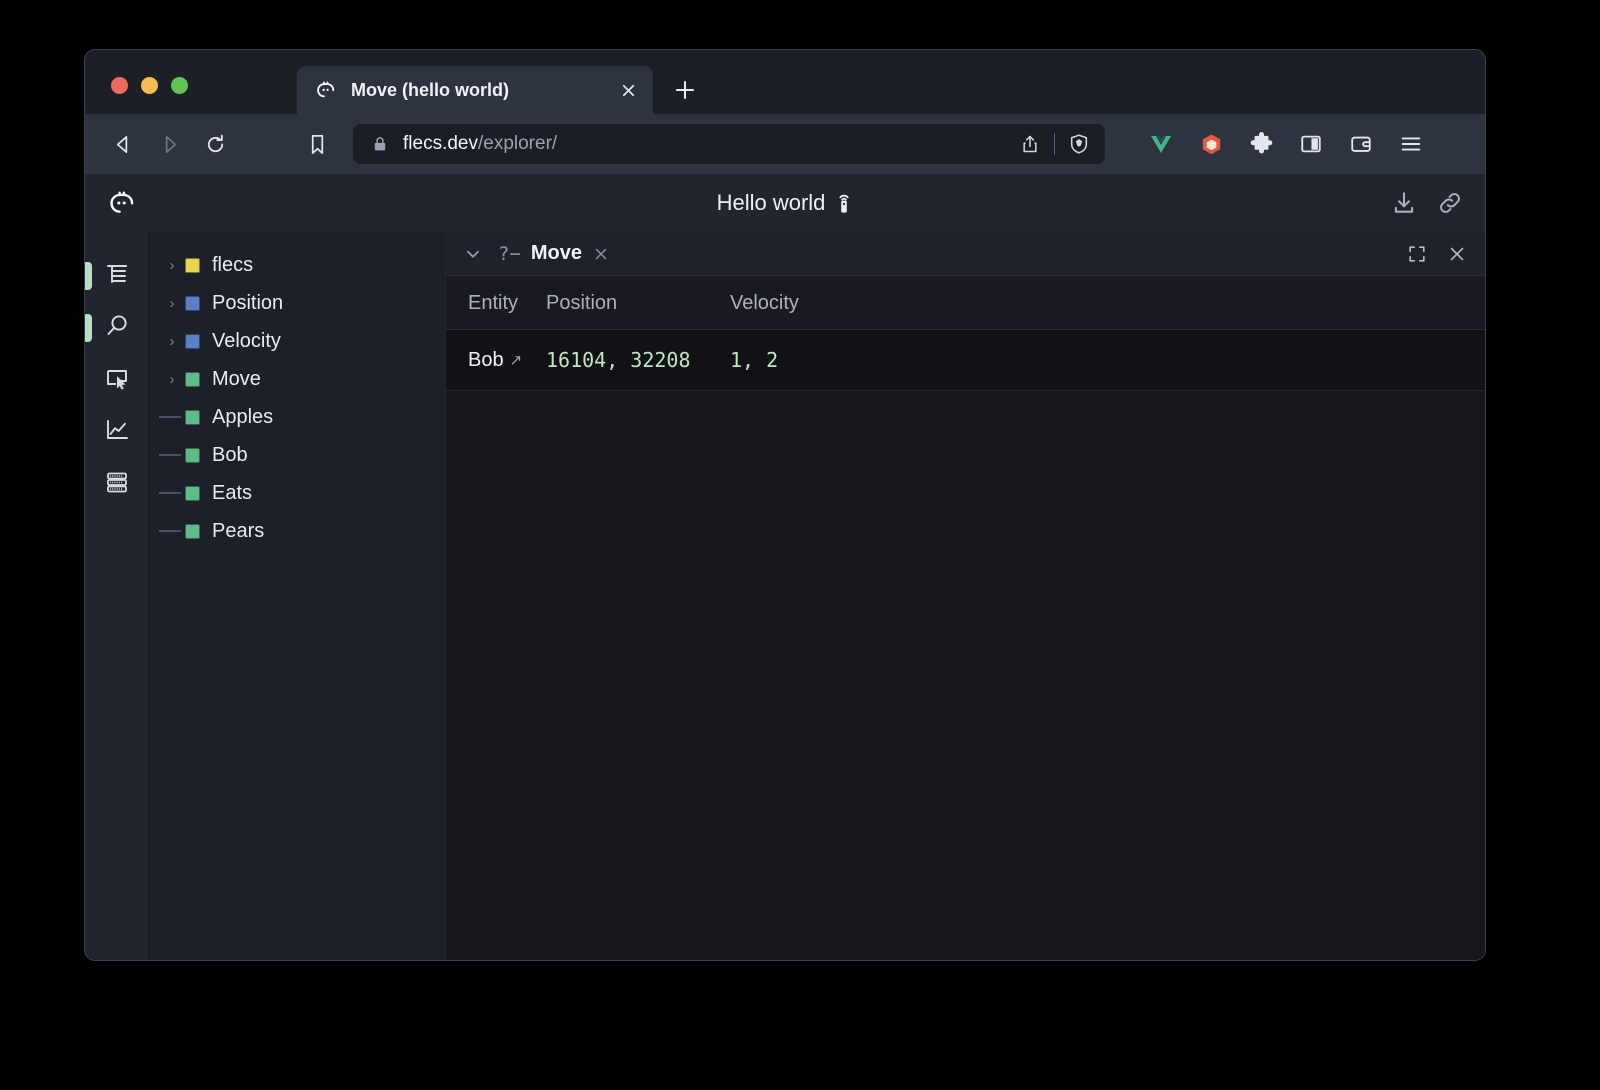 This screenshot has width=1600, height=1090. Describe the element at coordinates (1427, 203) in the screenshot. I see `app-header-actions` at that location.